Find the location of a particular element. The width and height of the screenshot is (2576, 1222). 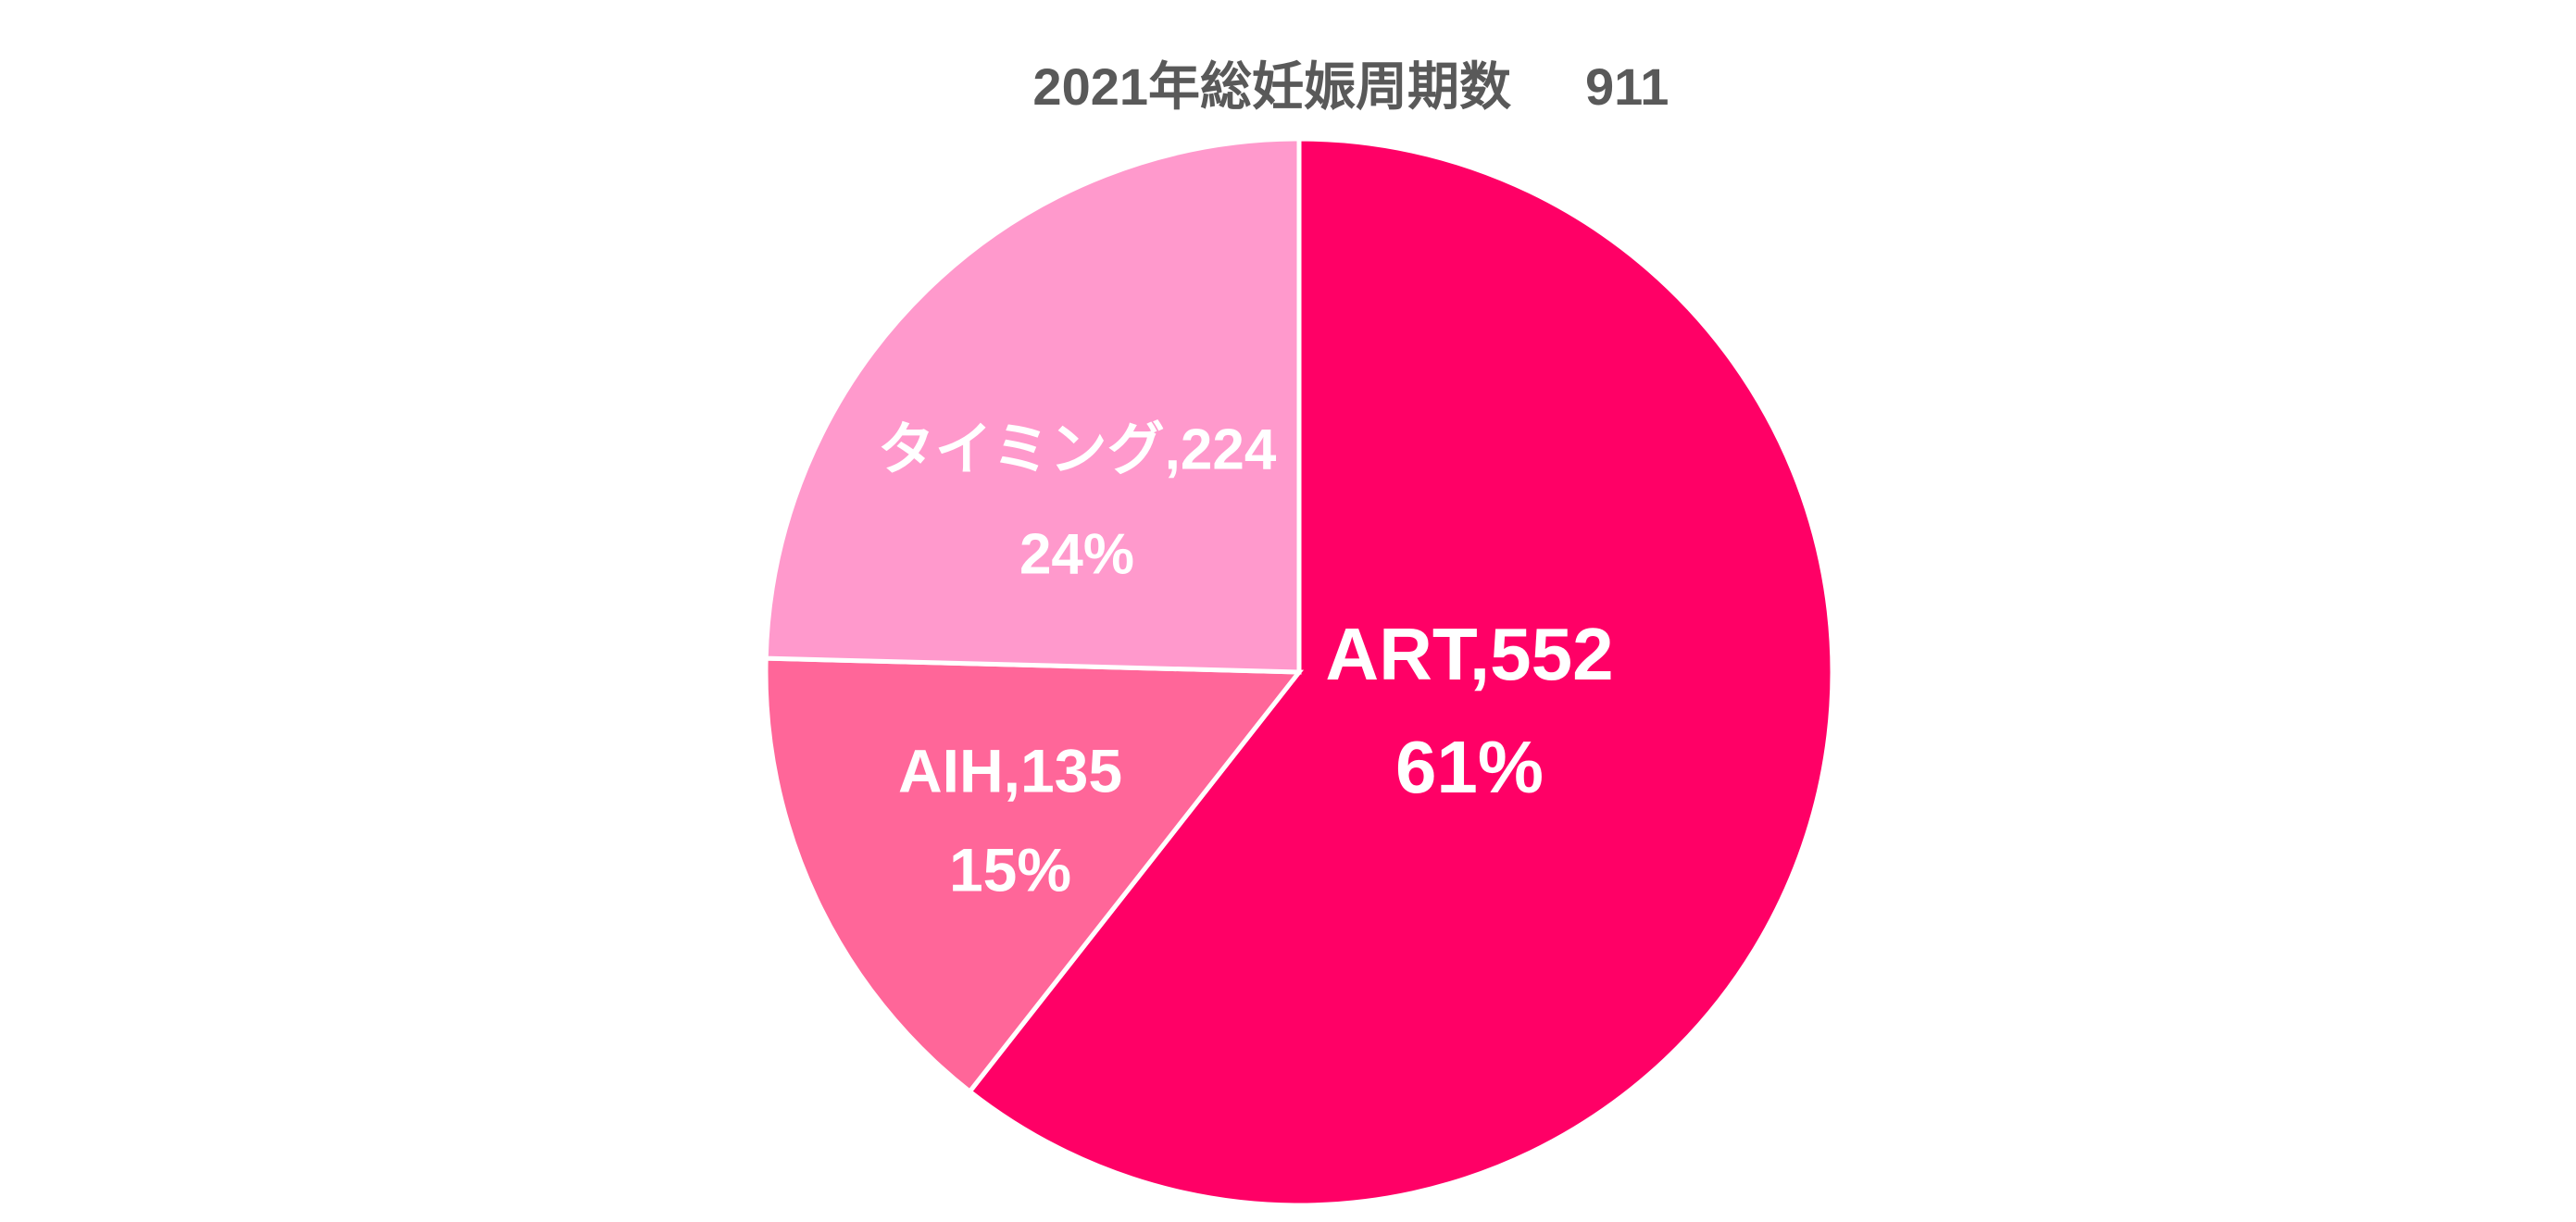

chart-total: 911 is located at coordinates (1627, 86).